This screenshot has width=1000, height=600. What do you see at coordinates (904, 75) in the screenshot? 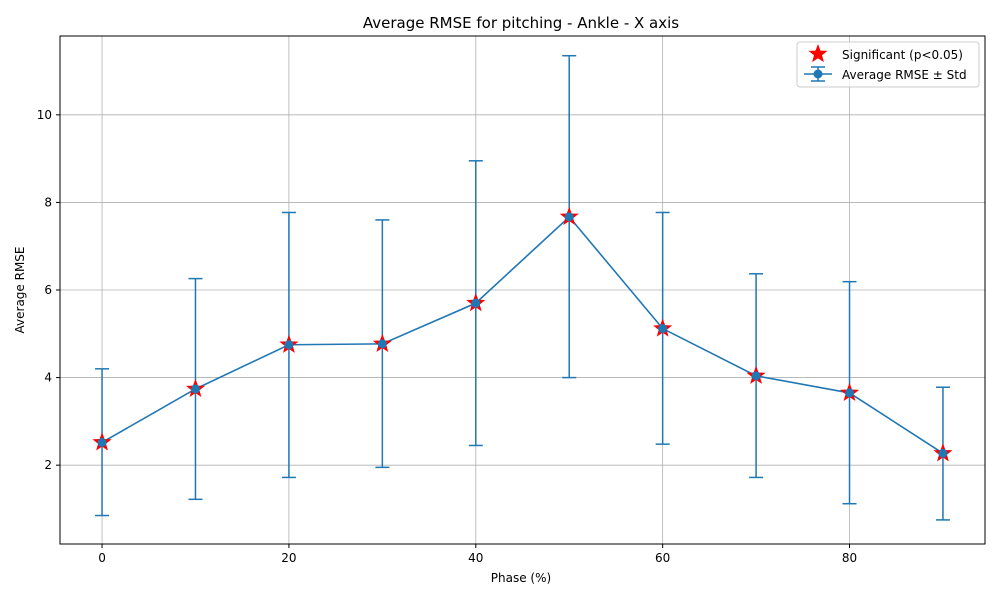
I see `legend-label-series: Average RMSE ± Std` at bounding box center [904, 75].